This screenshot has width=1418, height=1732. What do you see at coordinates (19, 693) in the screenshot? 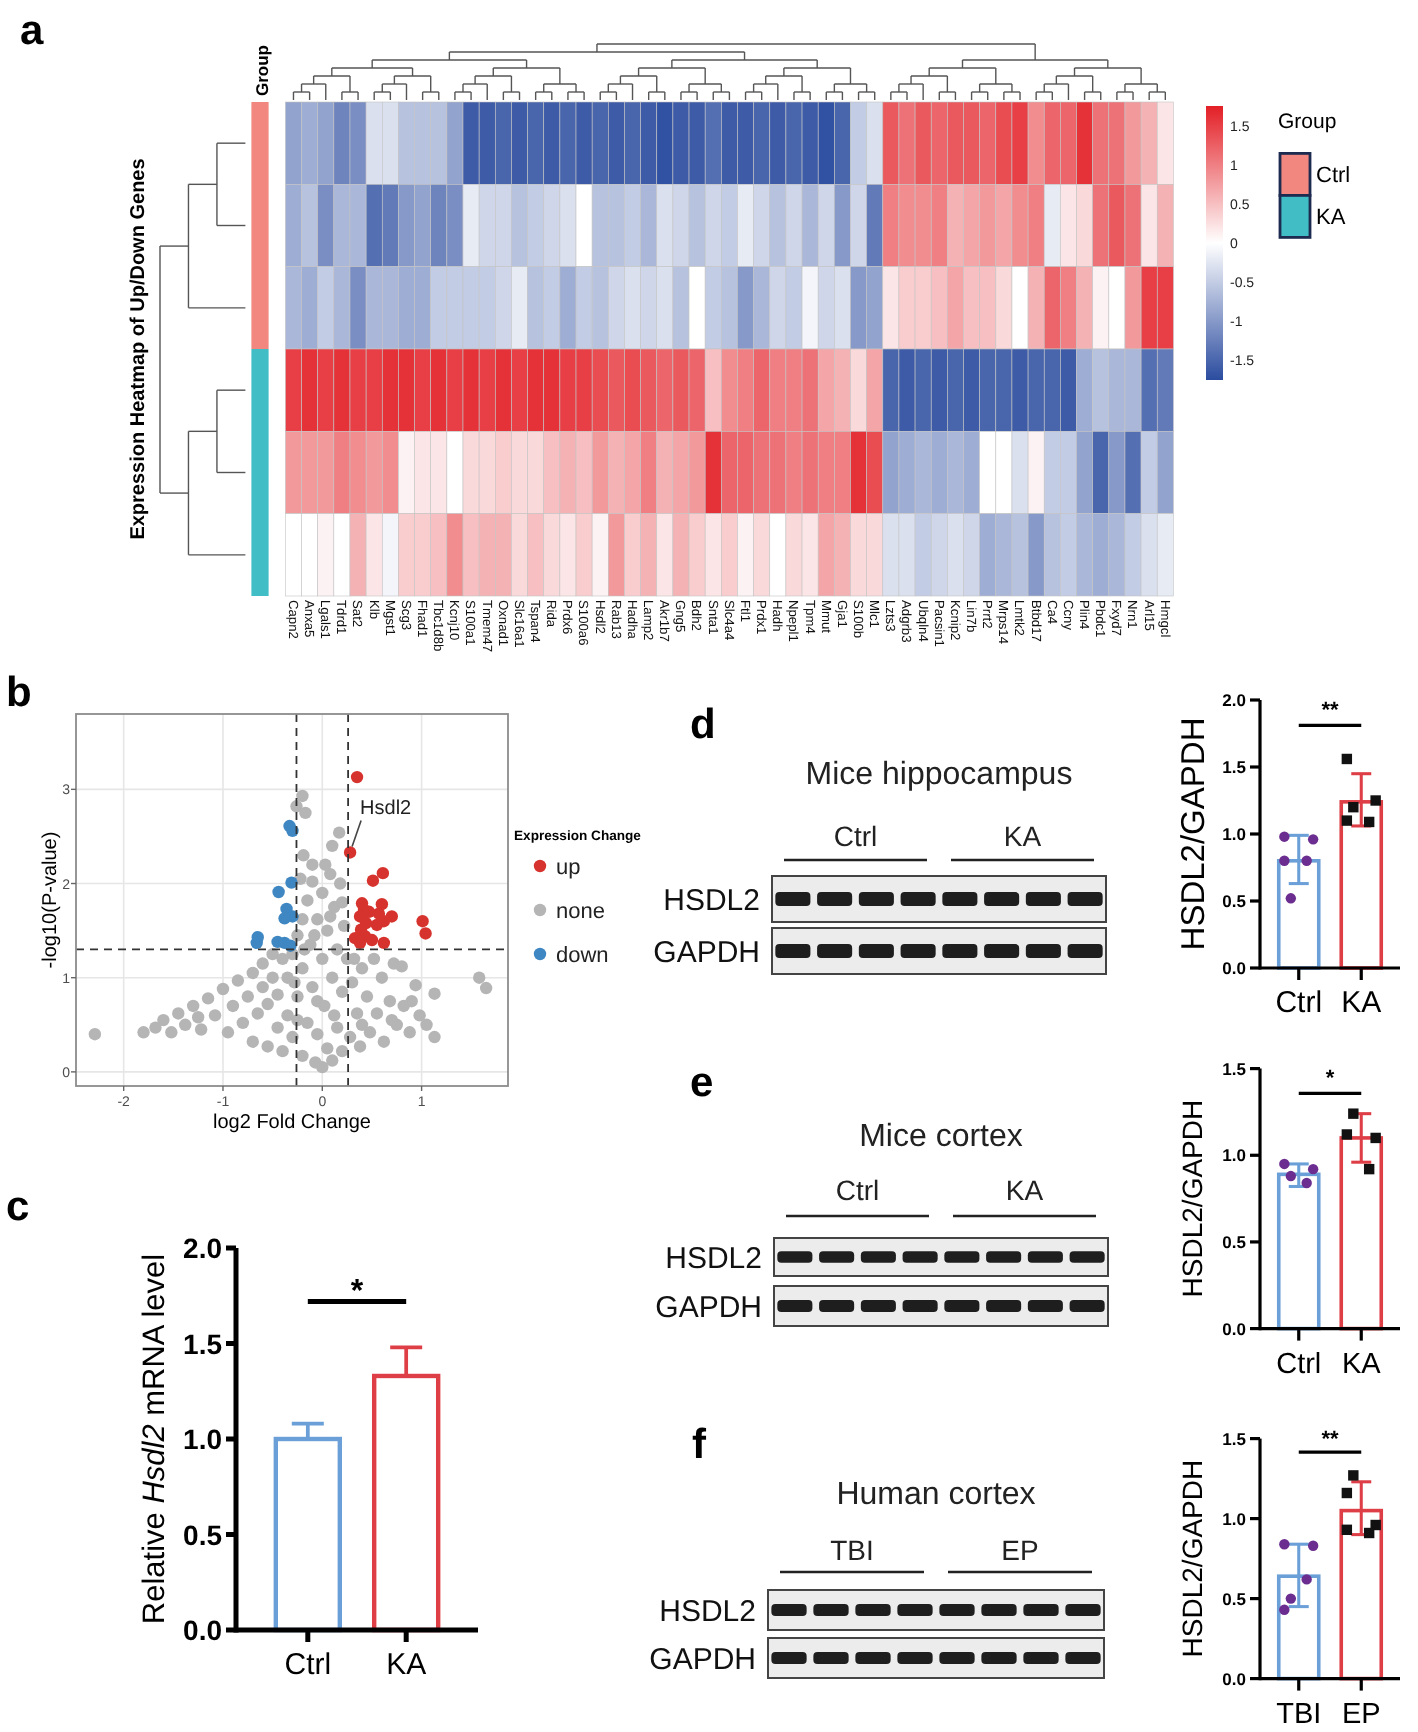
I see `text: b` at bounding box center [19, 693].